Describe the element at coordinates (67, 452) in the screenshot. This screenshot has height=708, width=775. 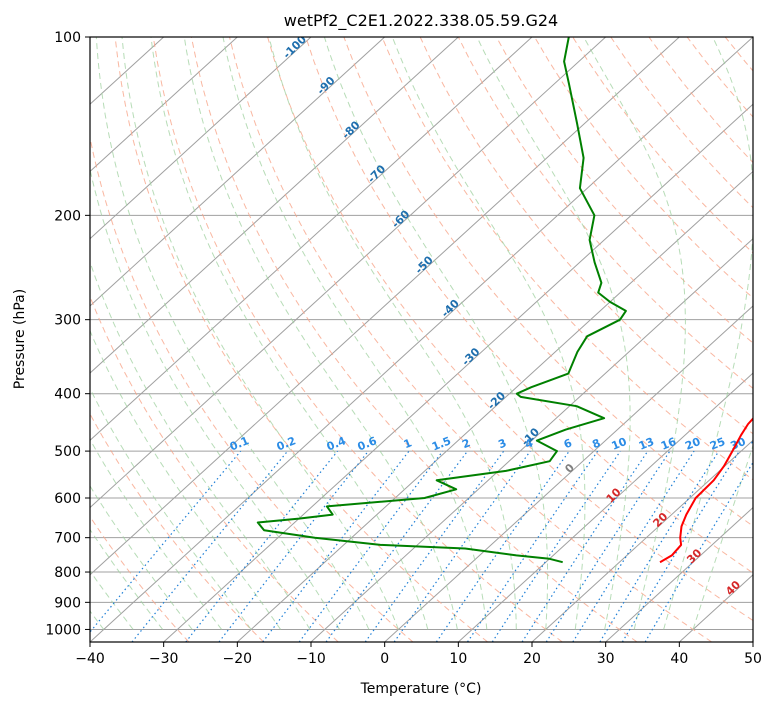
I see `y-tick-label: 500` at that location.